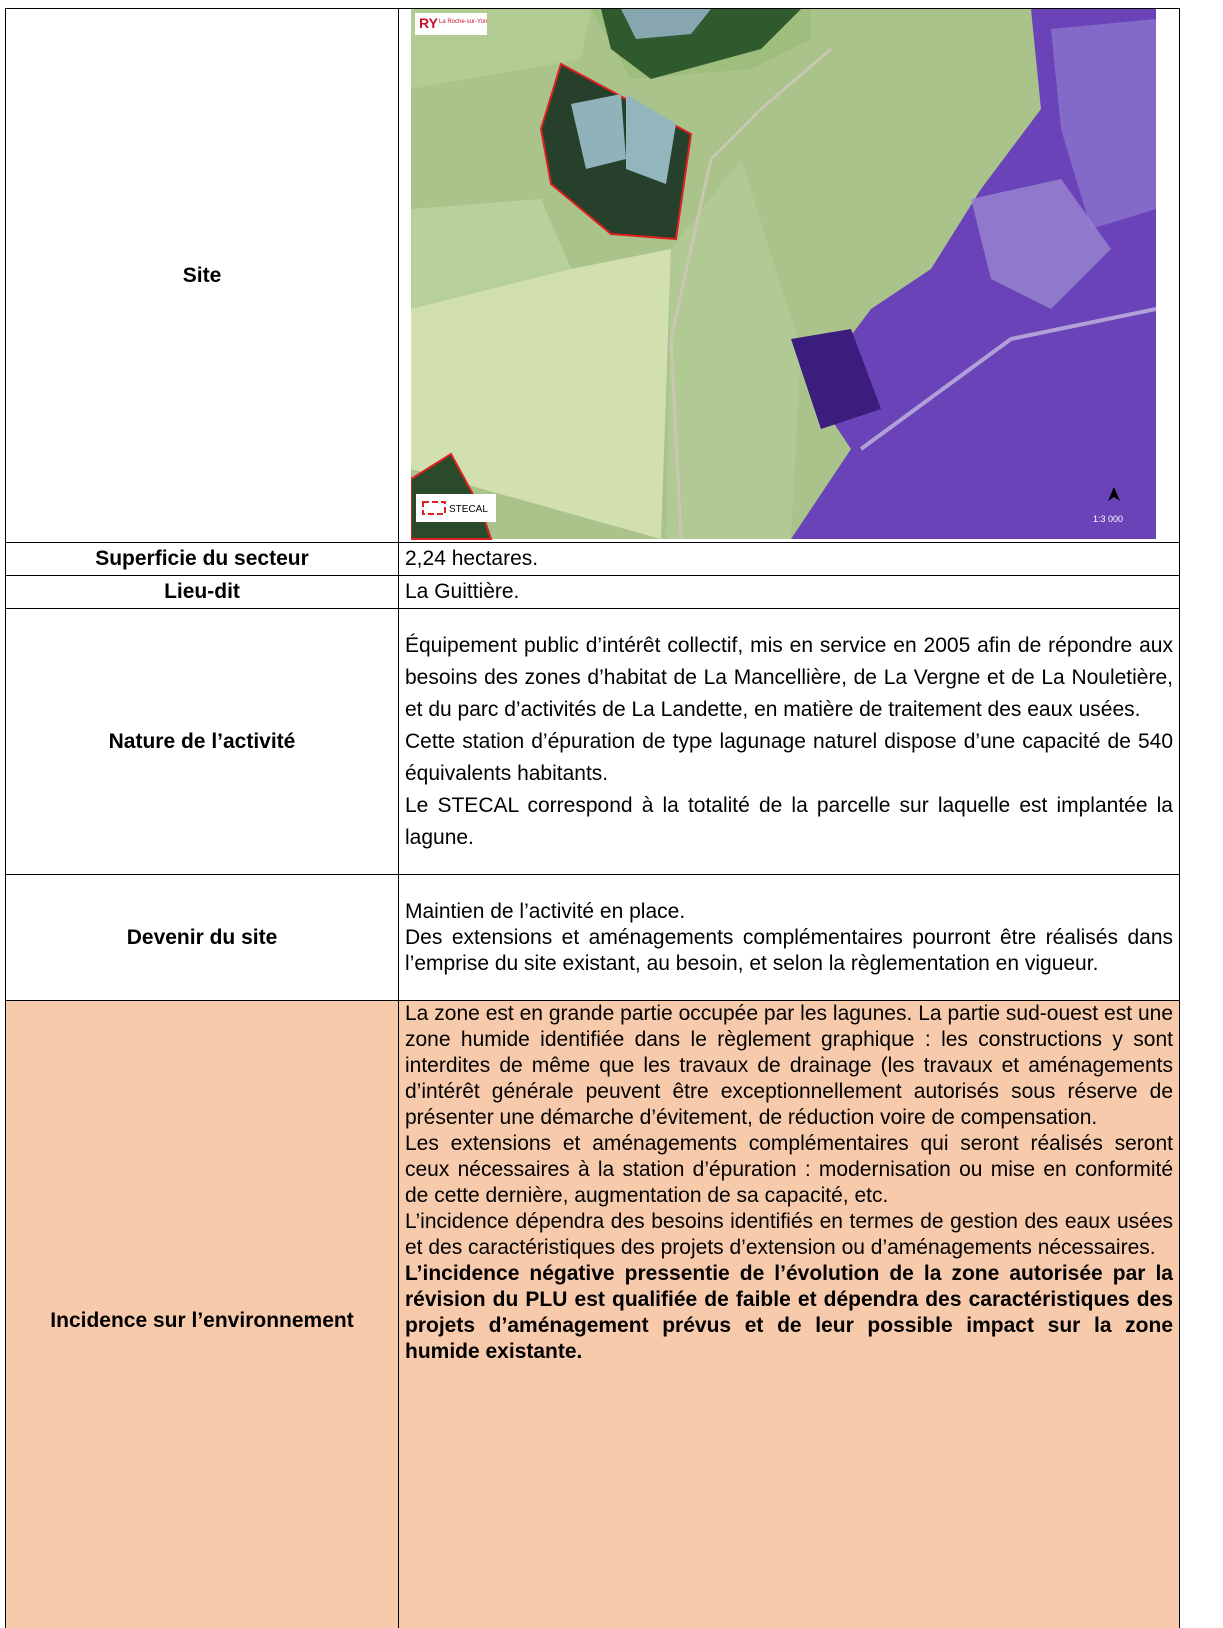 The width and height of the screenshot is (1223, 1628). I want to click on row-label: Superficie du secteur, so click(202, 559).